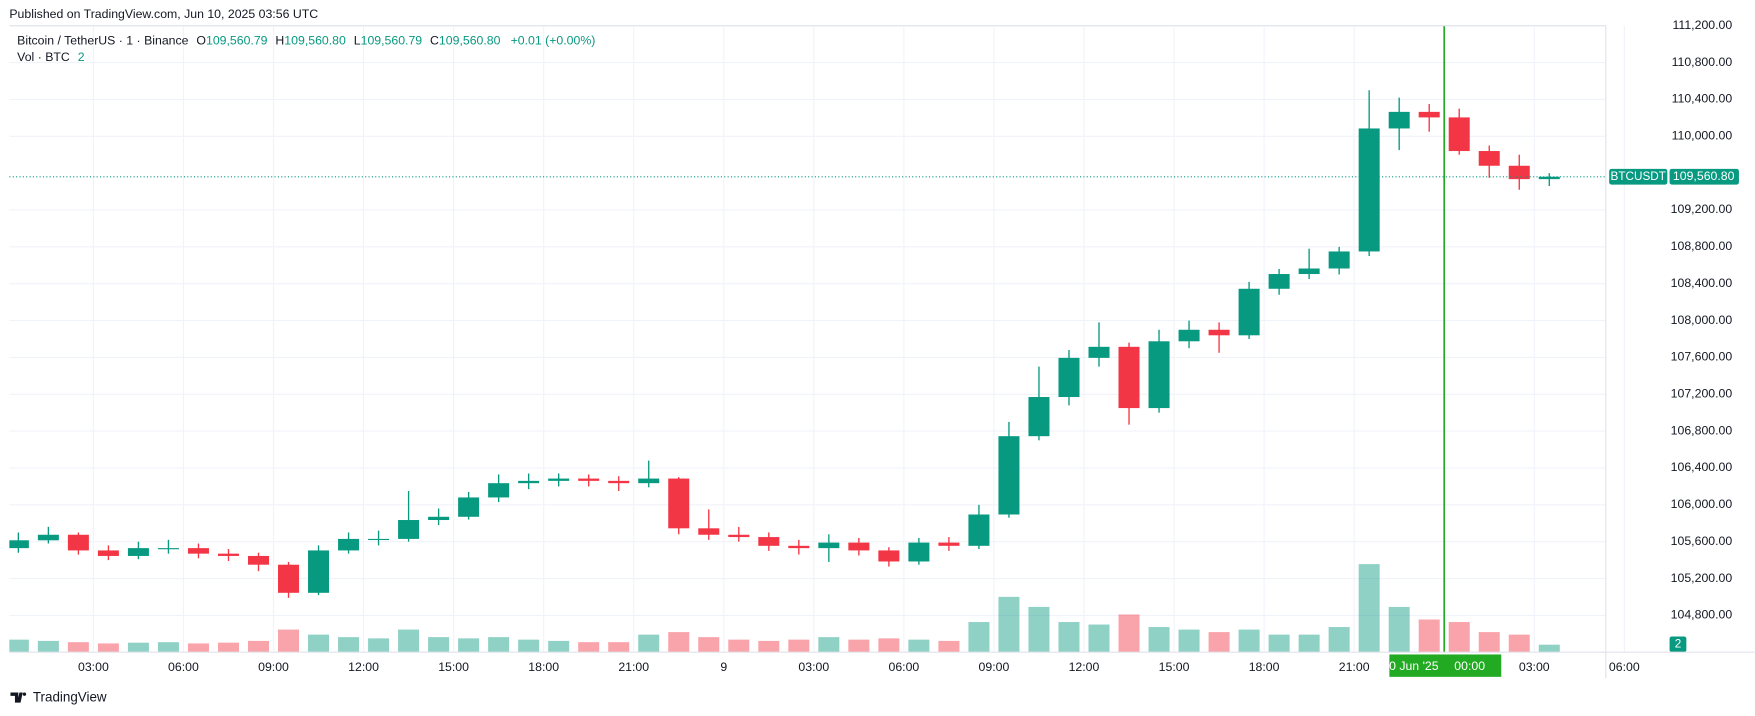  I want to click on last-price-value-box, so click(1704, 176).